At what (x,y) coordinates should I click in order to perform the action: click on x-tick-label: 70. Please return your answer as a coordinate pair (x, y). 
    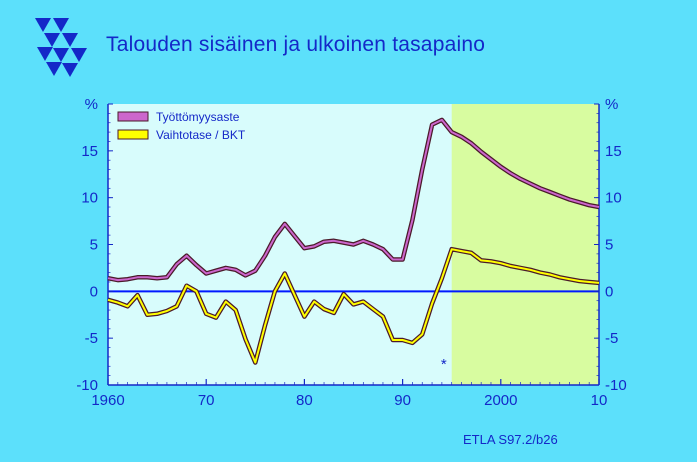
    Looking at the image, I should click on (206, 400).